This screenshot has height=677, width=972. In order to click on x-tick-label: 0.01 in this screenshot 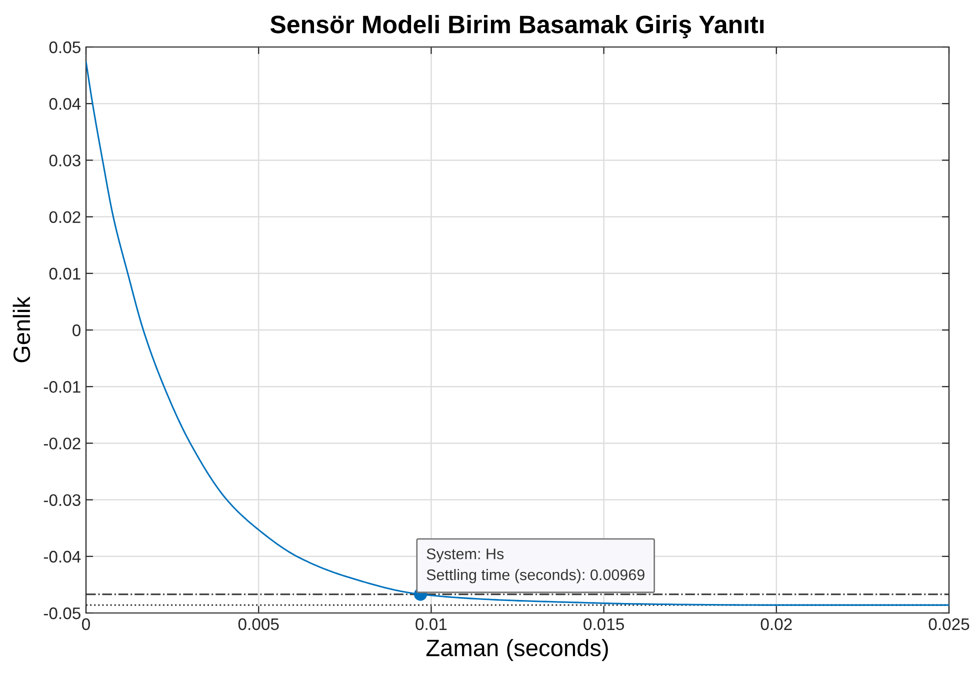, I will do `click(431, 624)`.